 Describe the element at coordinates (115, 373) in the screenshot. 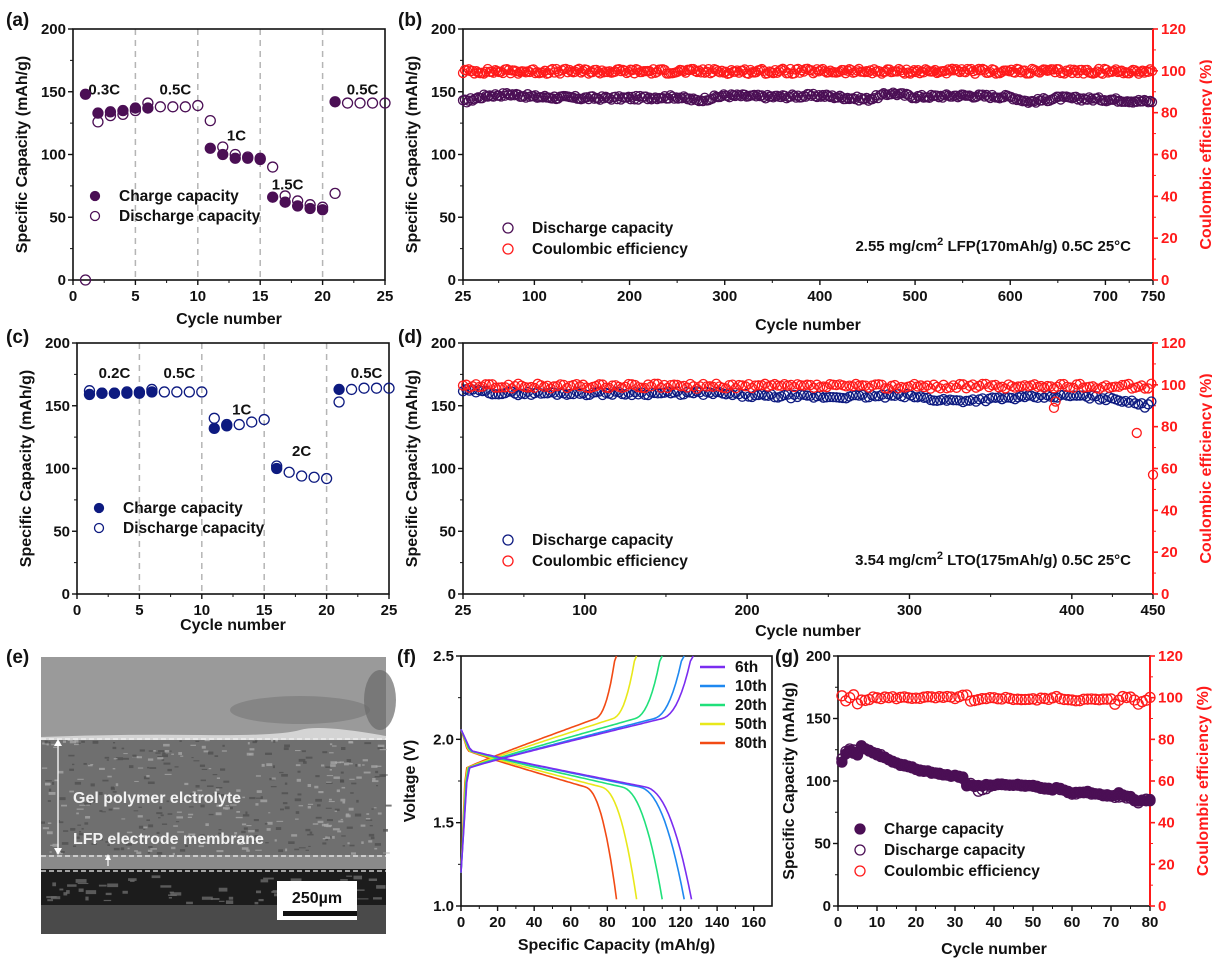

I see `rate-label: 0.2C` at that location.